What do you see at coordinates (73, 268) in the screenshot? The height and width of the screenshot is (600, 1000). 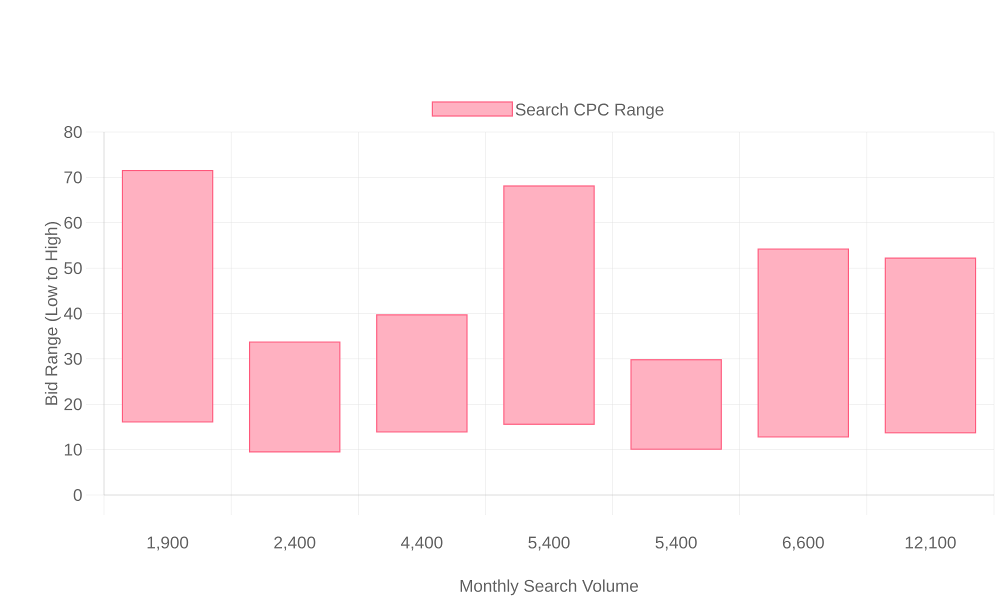 I see `y-tick-label: 50` at bounding box center [73, 268].